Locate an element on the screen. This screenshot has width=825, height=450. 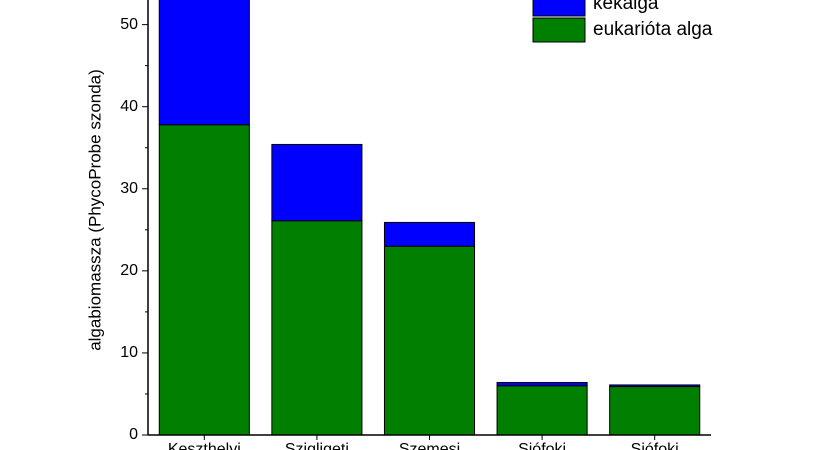
y-tick-label: 40 is located at coordinates (129, 106).